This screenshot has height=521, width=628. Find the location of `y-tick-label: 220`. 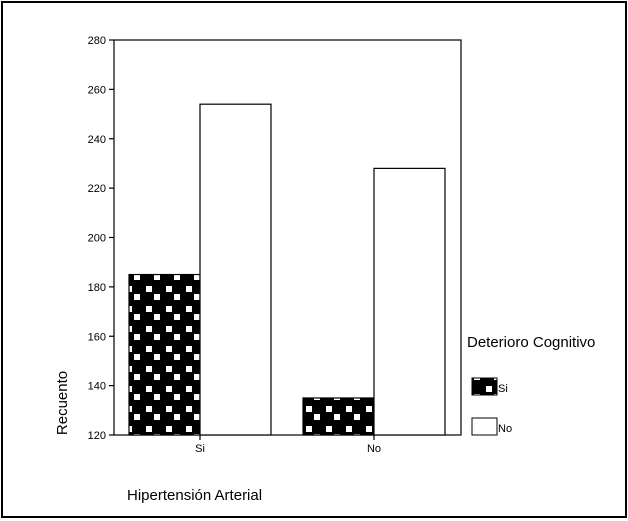

y-tick-label: 220 is located at coordinates (97, 189).